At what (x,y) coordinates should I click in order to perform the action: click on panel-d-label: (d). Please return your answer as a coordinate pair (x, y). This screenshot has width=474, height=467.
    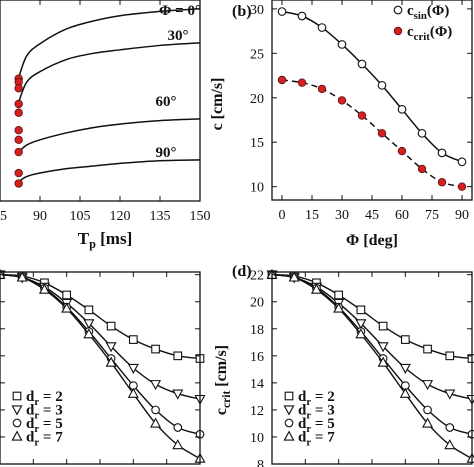
    Looking at the image, I should click on (242, 271).